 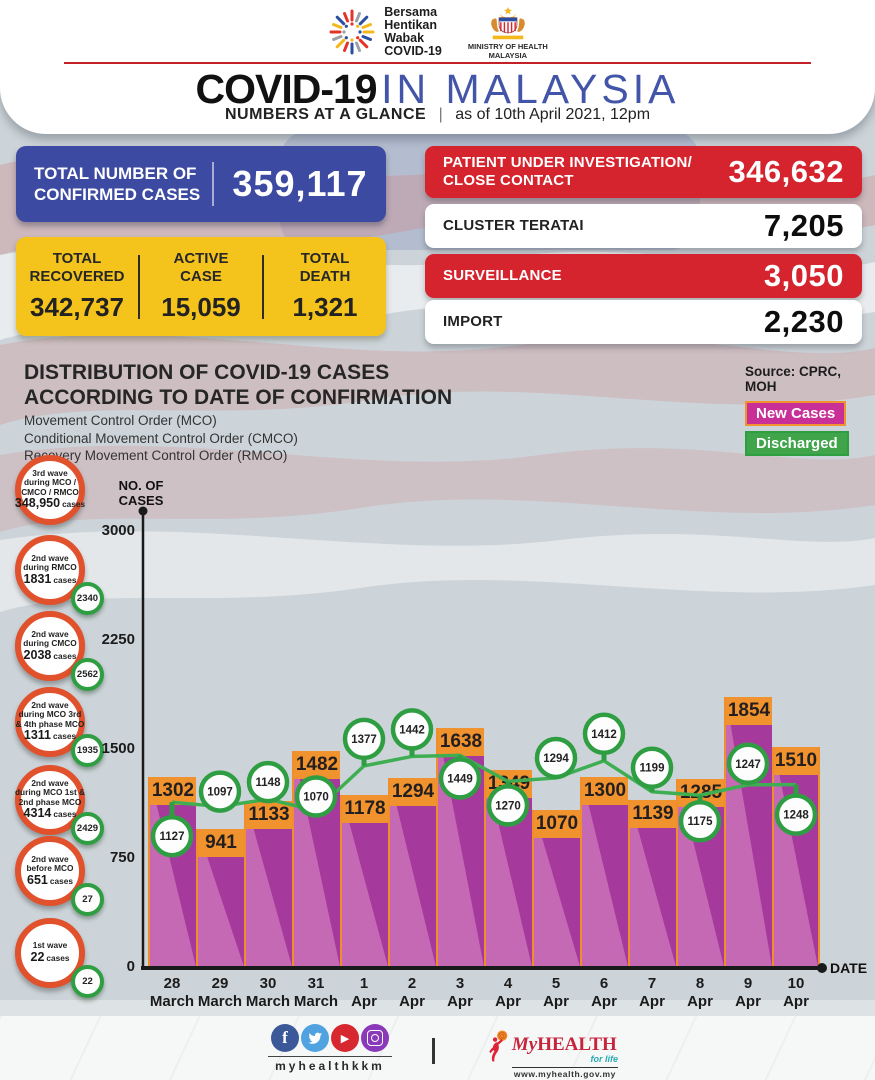 I want to click on new-cases-value-label: 1139, so click(x=653, y=814).